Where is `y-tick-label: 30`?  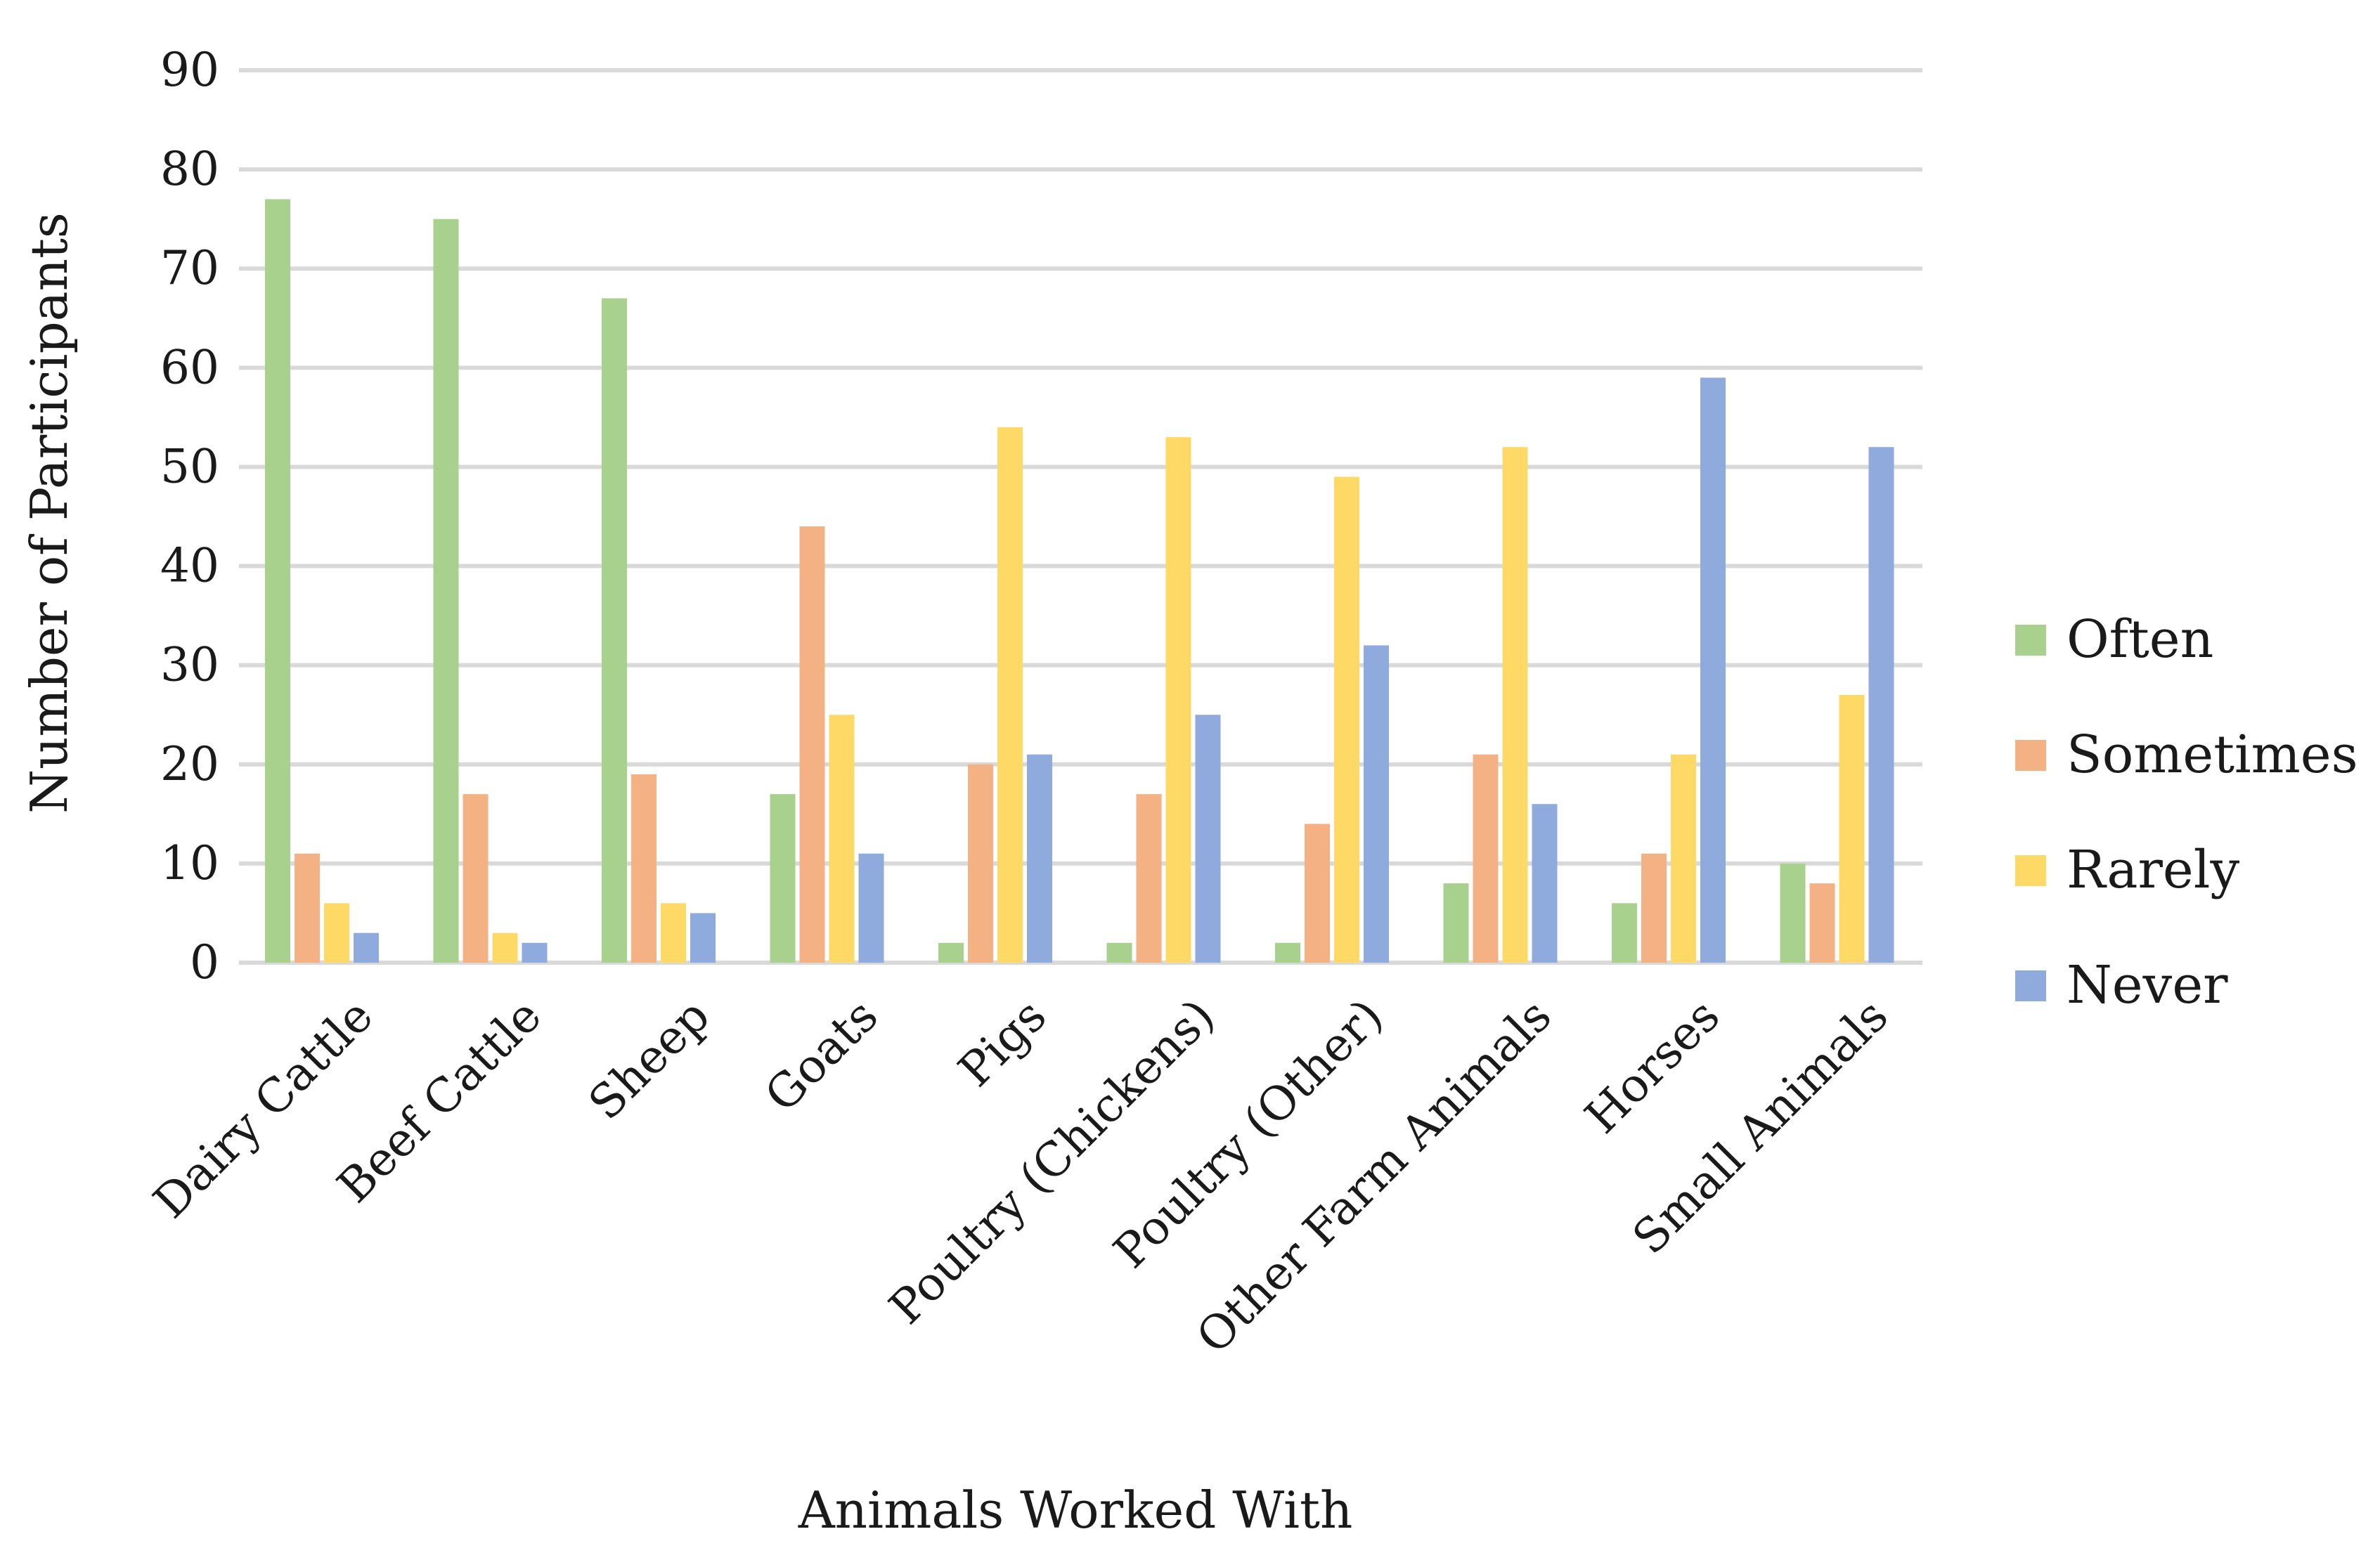 y-tick-label: 30 is located at coordinates (189, 665).